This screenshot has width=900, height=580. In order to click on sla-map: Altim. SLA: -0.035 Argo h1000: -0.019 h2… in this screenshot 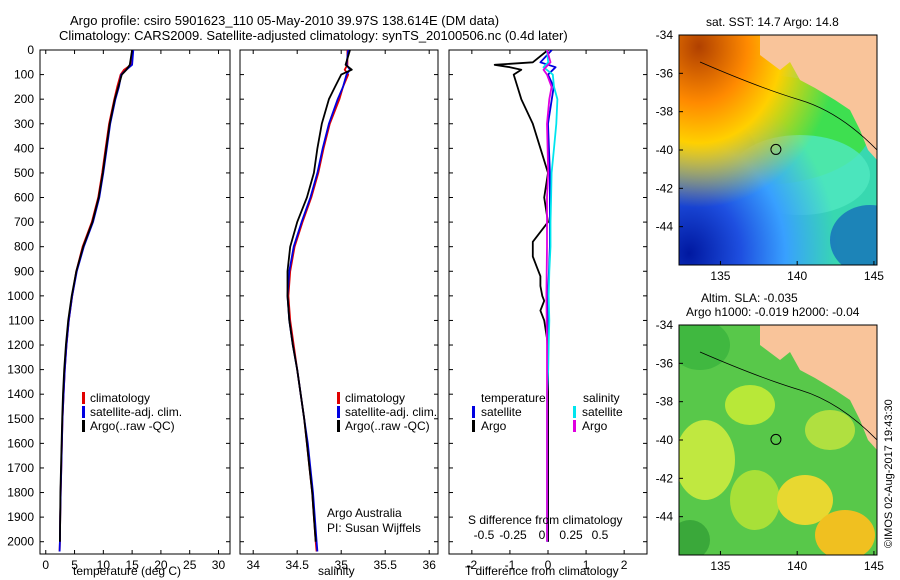, I will do `click(770, 432)`.